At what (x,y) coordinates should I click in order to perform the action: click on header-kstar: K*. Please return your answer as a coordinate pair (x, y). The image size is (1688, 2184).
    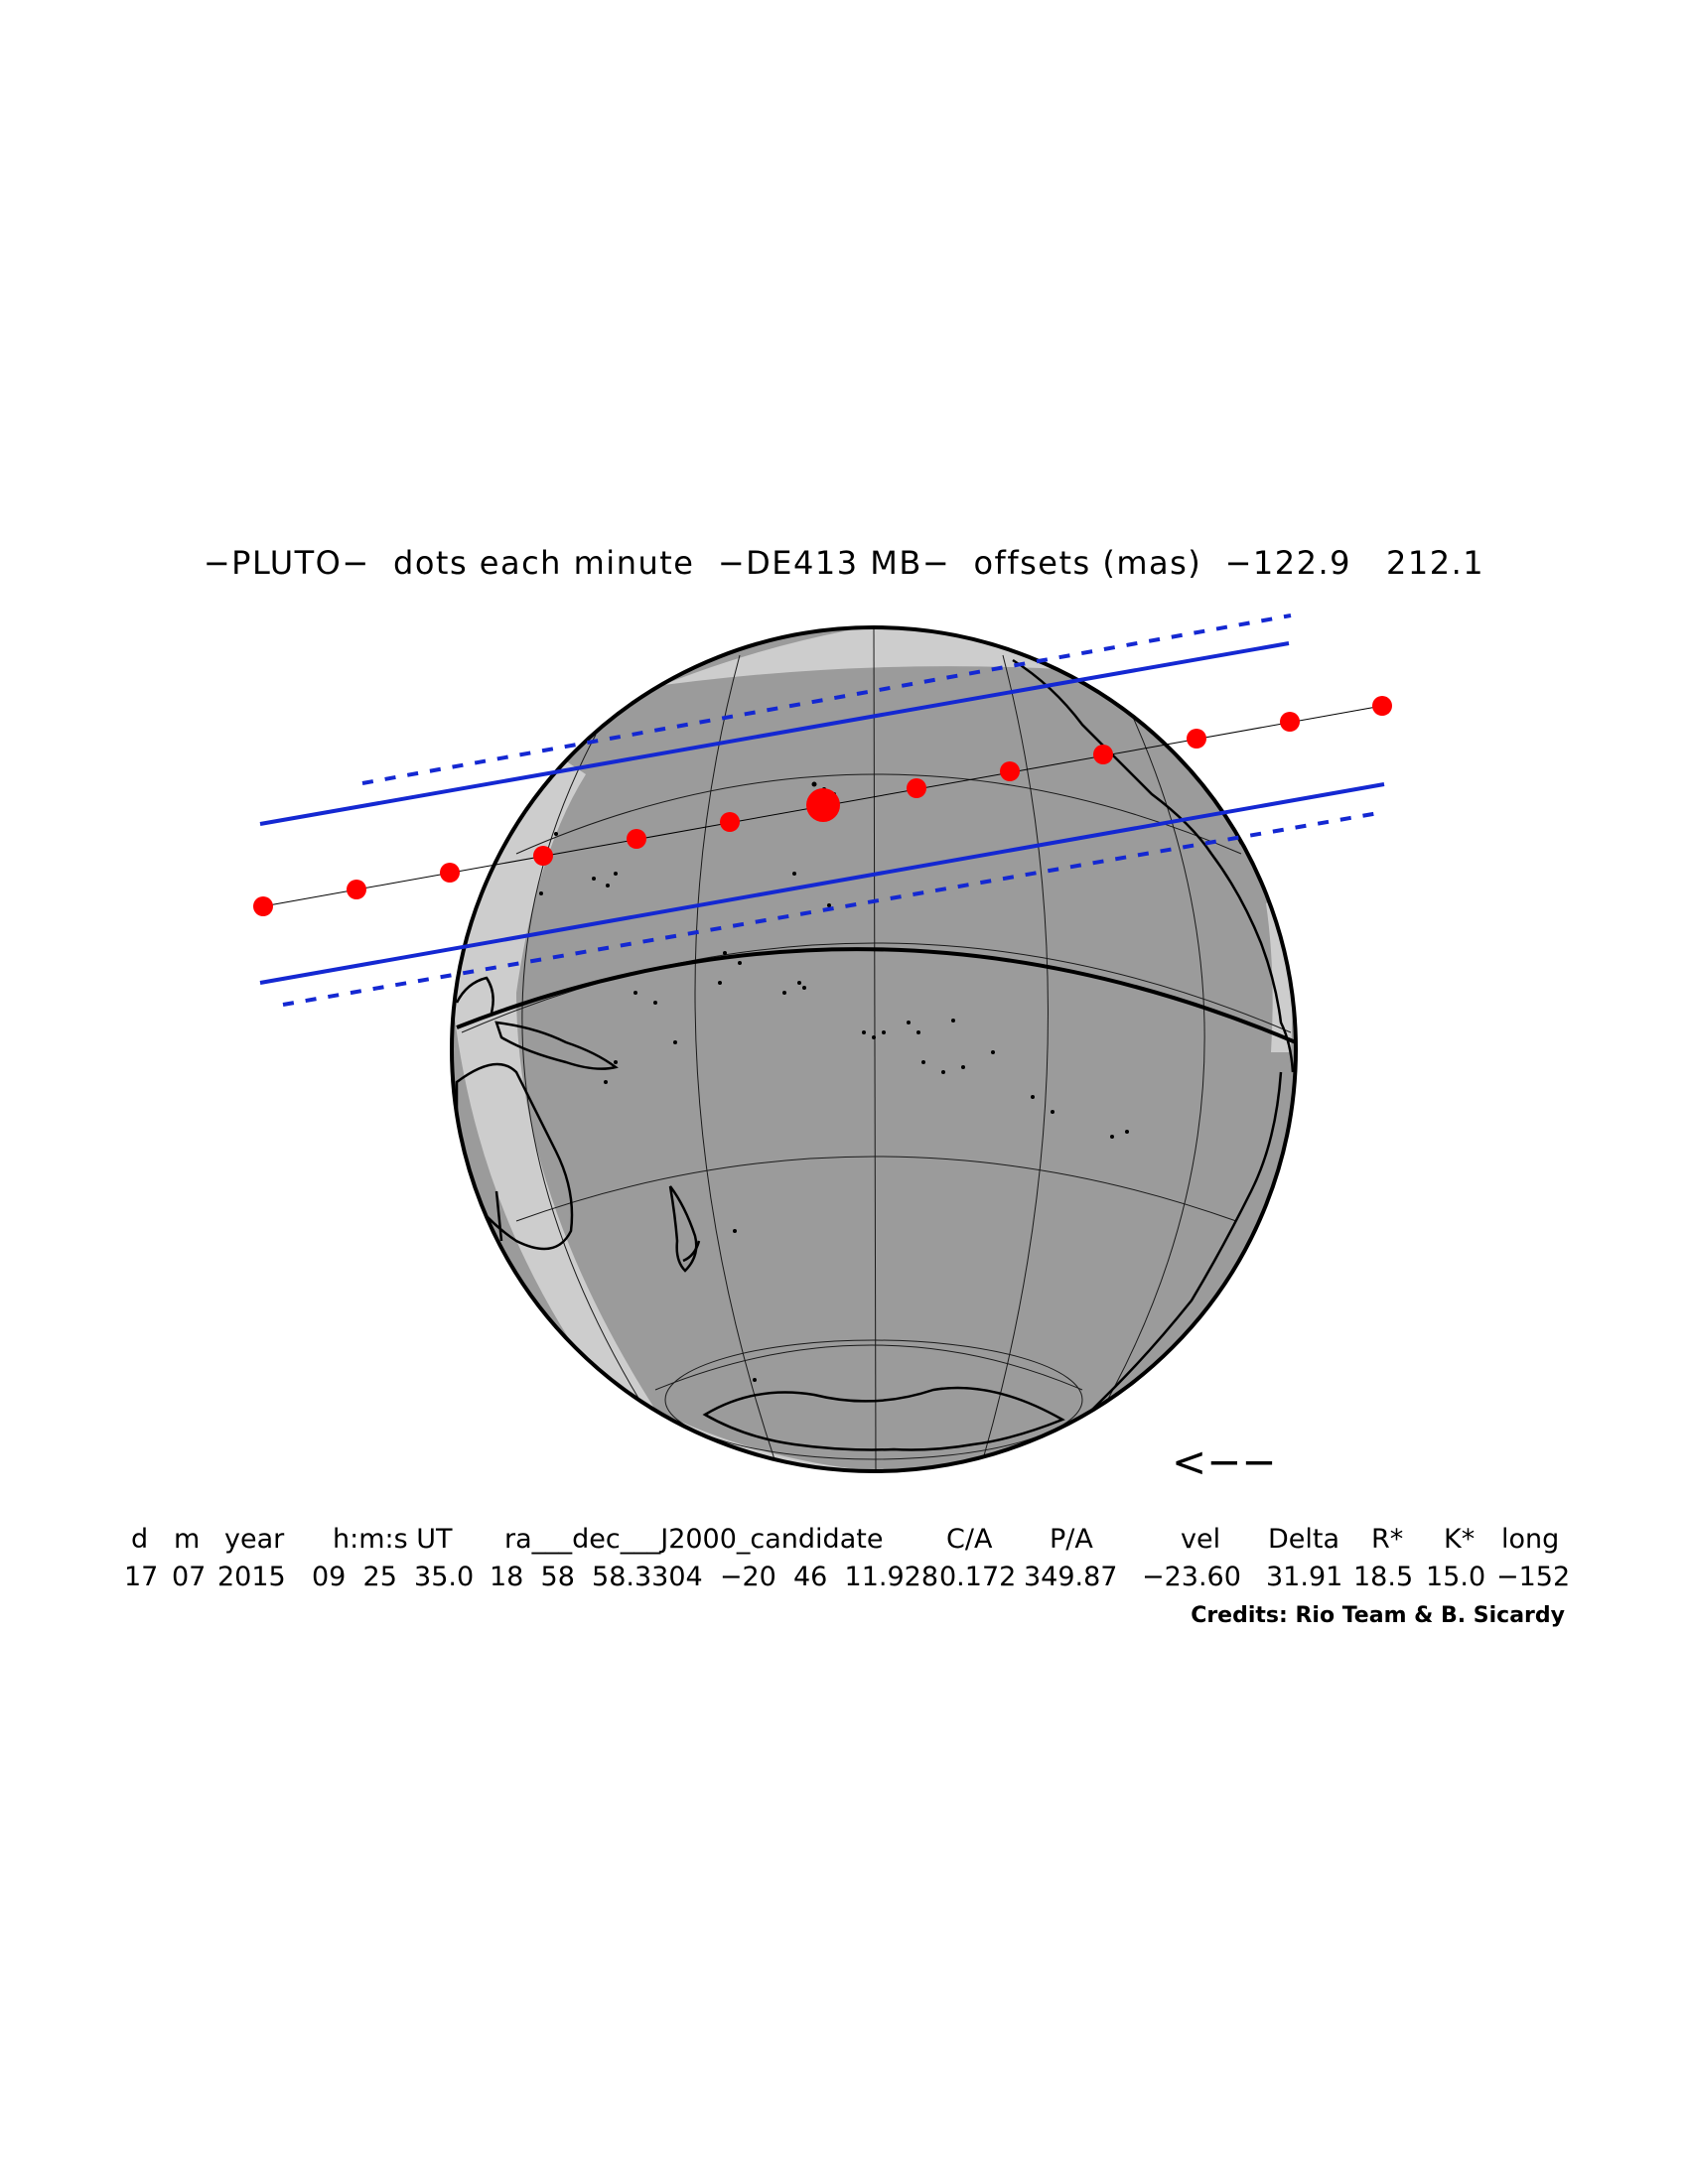
    Looking at the image, I should click on (1460, 1539).